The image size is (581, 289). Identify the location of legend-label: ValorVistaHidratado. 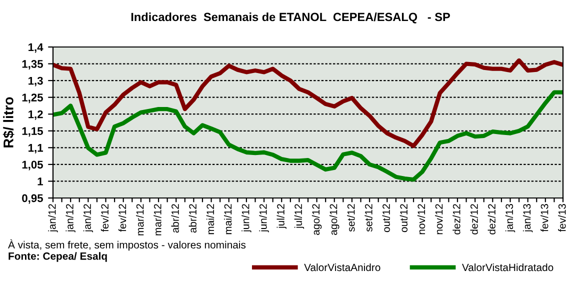
(508, 267).